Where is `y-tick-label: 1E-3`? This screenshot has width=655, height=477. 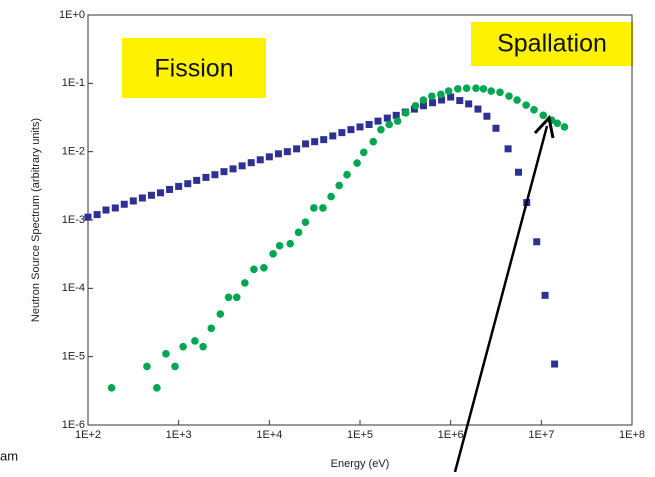 y-tick-label: 1E-3 is located at coordinates (73, 220).